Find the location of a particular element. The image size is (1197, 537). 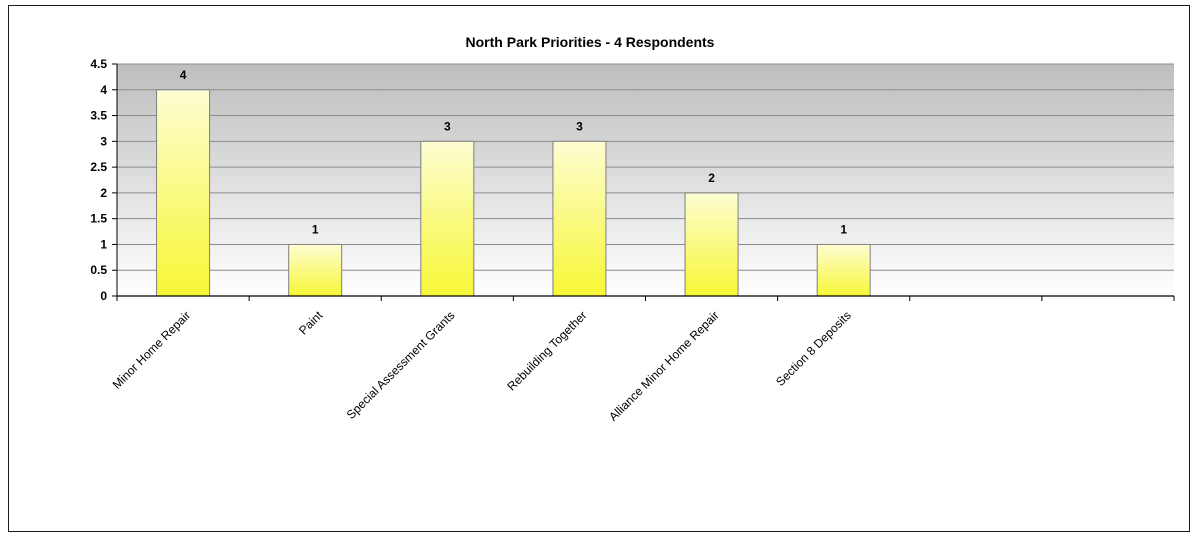

y-tick-label: 4 is located at coordinates (103, 90).